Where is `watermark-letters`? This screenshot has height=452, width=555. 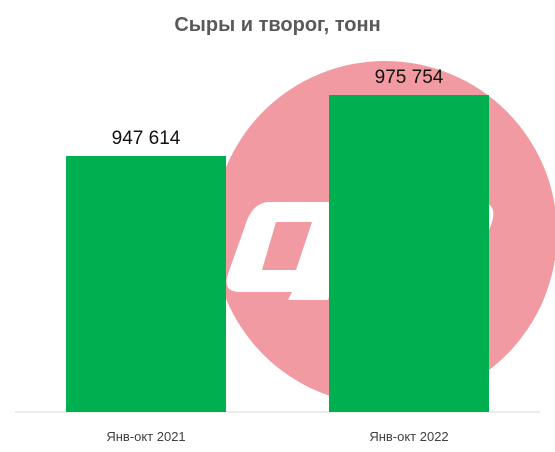
watermark-letters is located at coordinates (360, 261).